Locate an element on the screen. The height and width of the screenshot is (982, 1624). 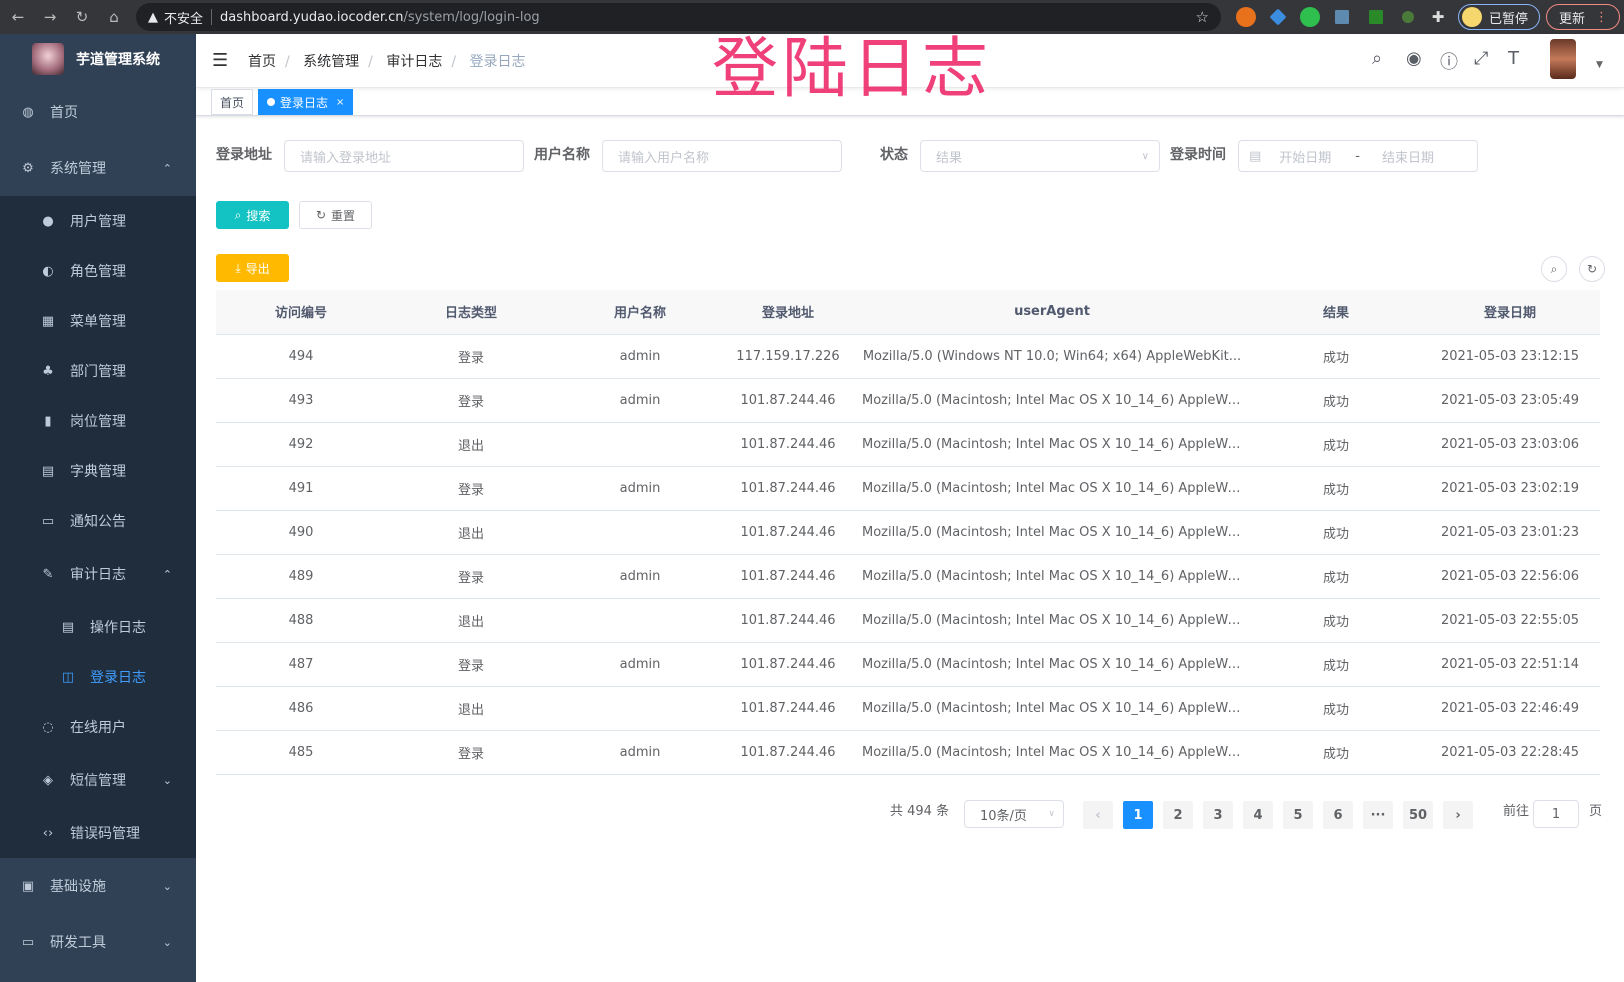
sidebar-item: ‹› 错误码管理 is located at coordinates (98, 833).